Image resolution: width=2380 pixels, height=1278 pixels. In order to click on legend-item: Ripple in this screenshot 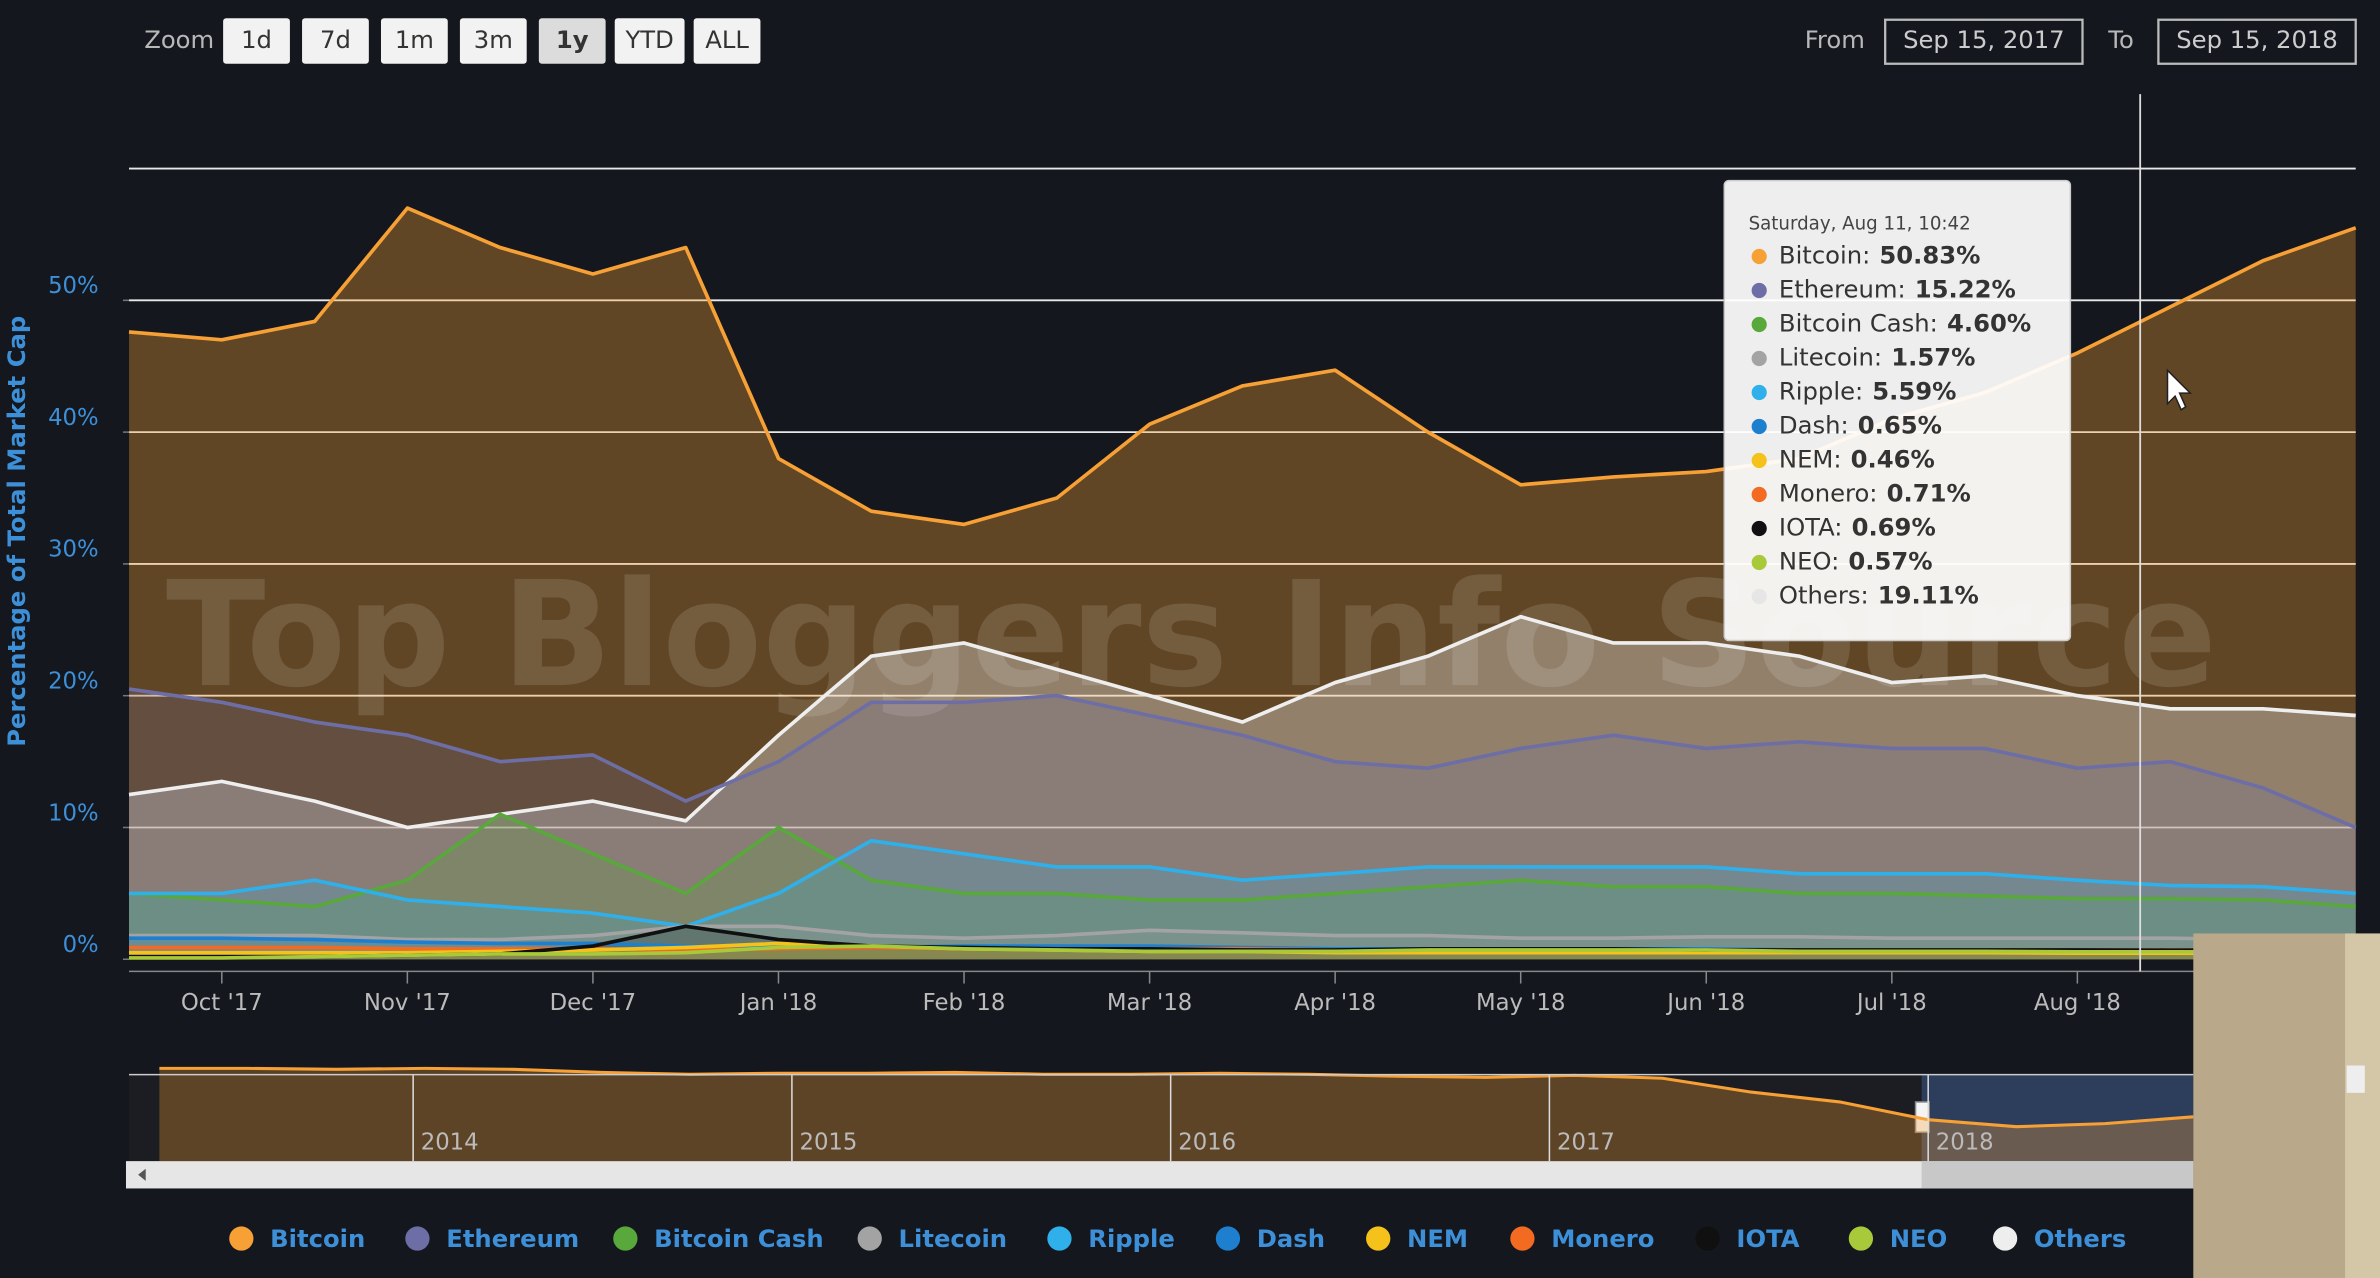, I will do `click(1111, 1238)`.